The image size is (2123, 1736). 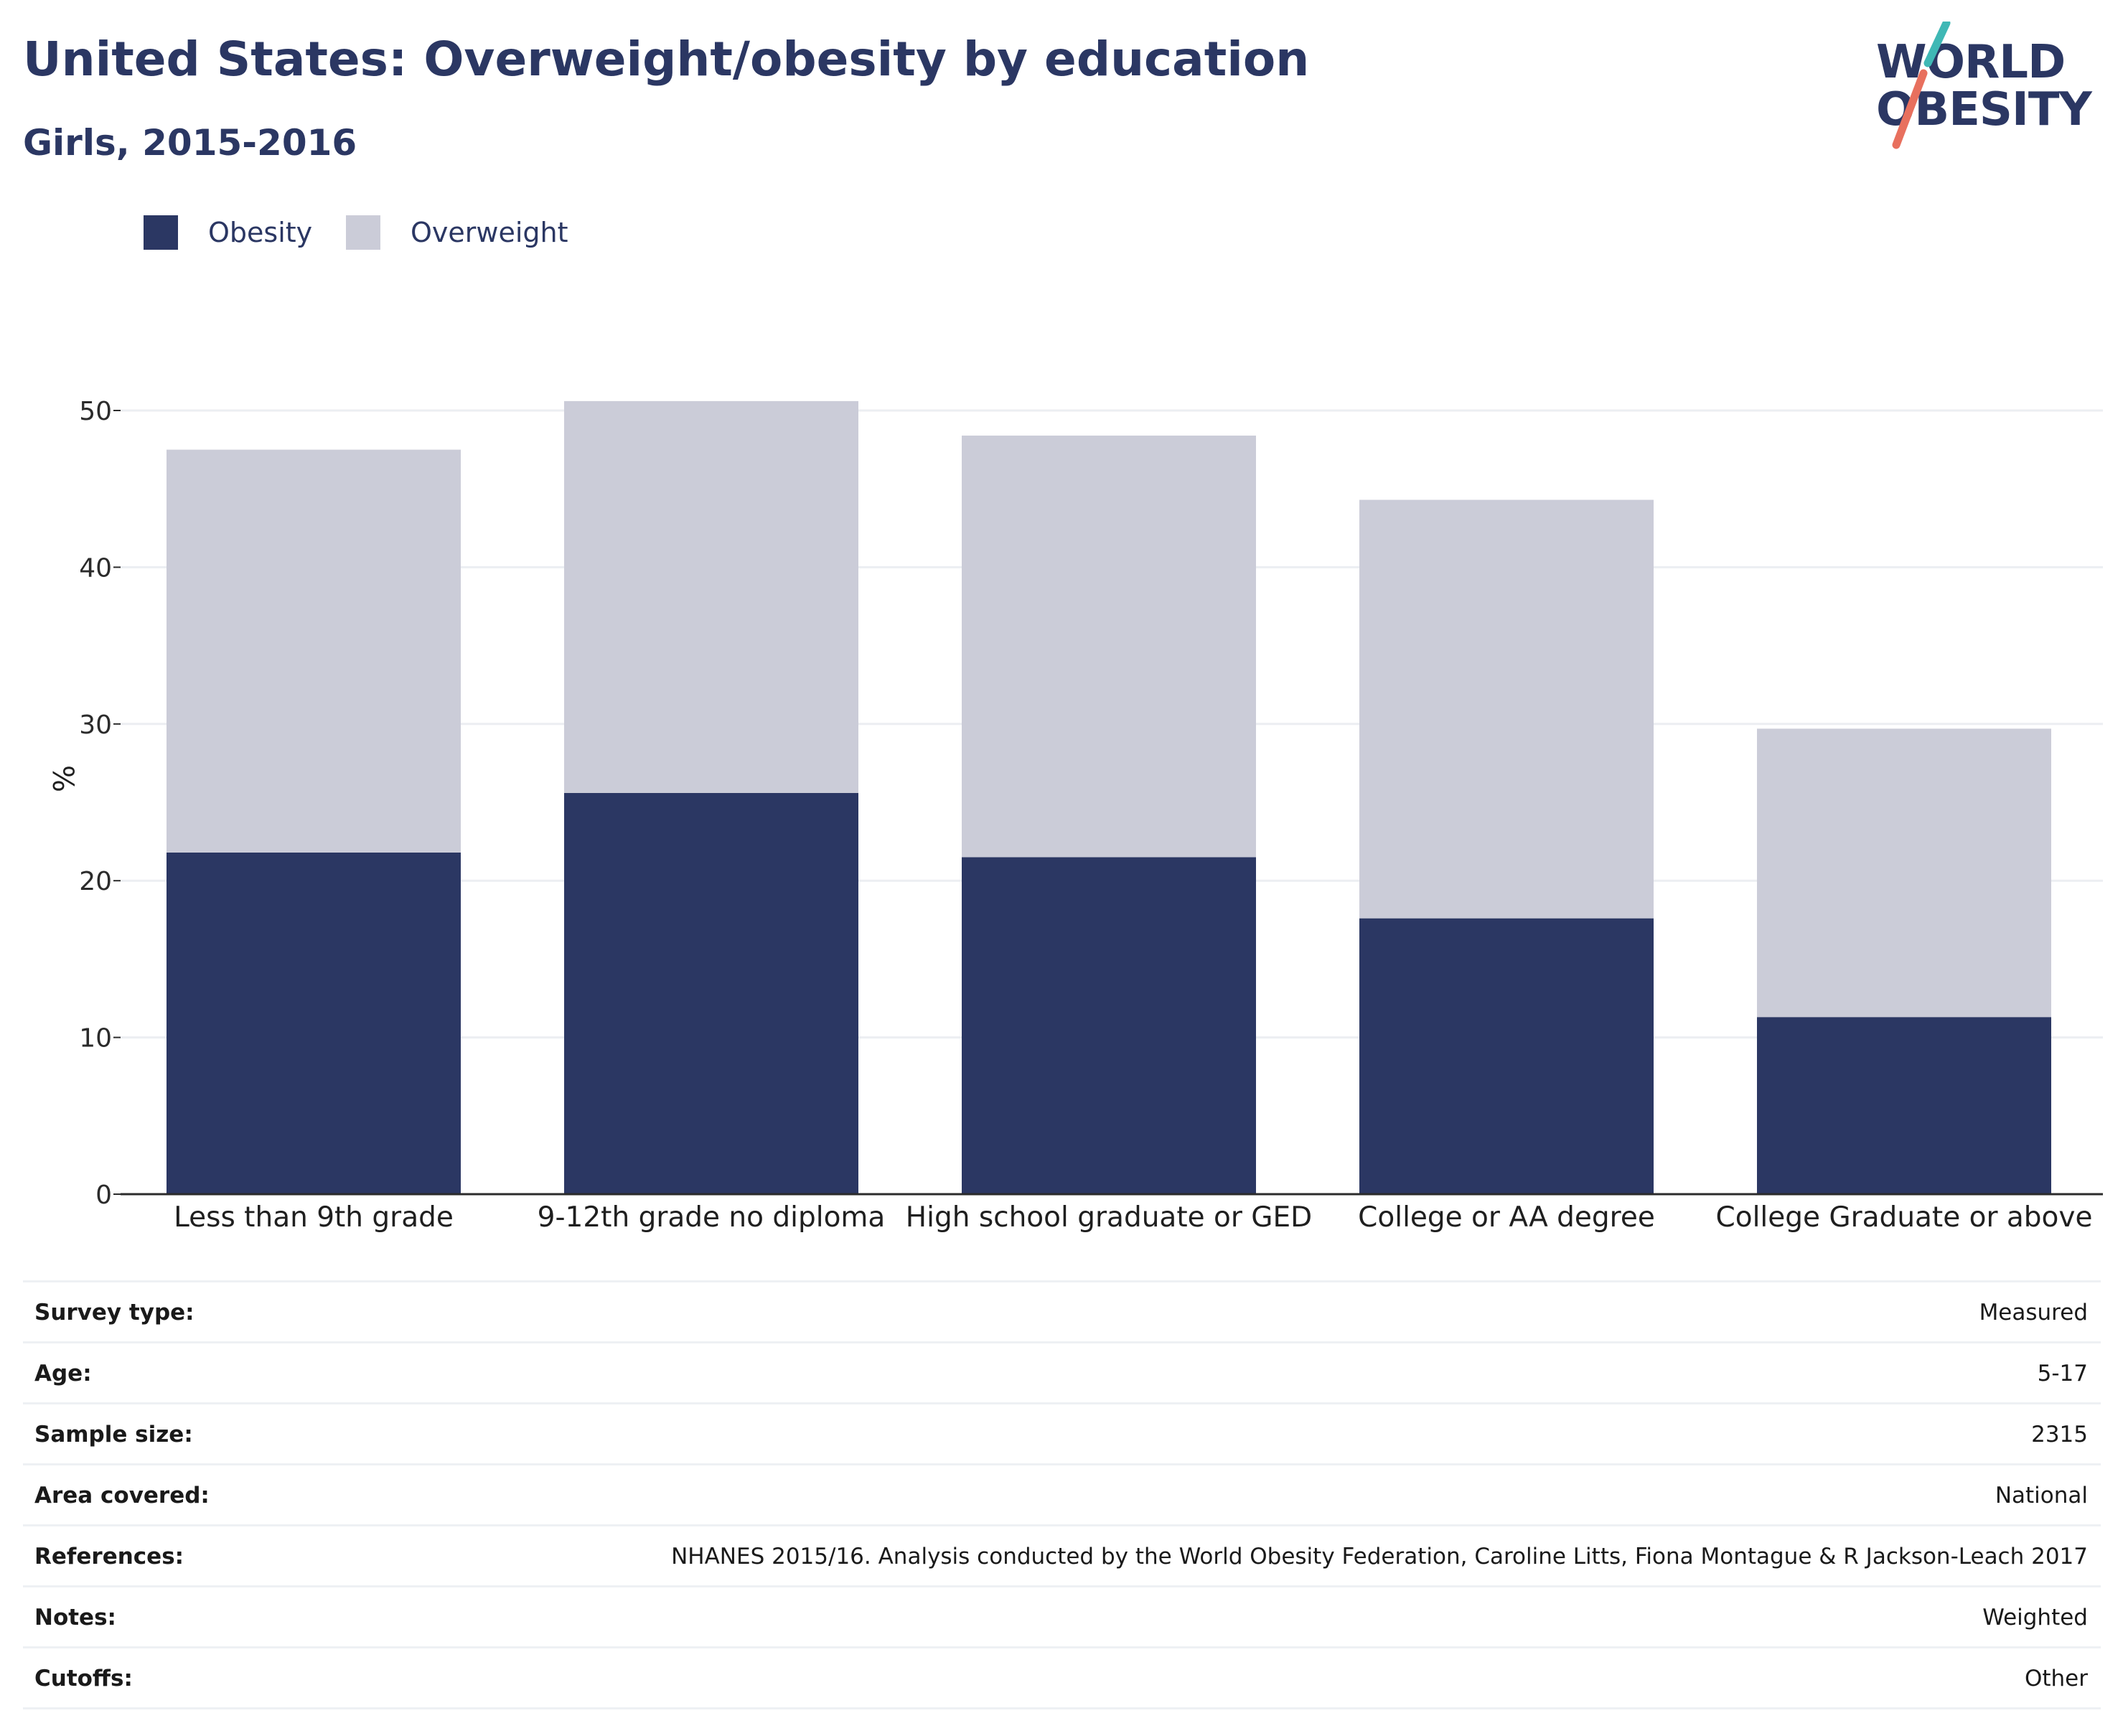 I want to click on logo-slash-icon, so click(x=1921, y=85).